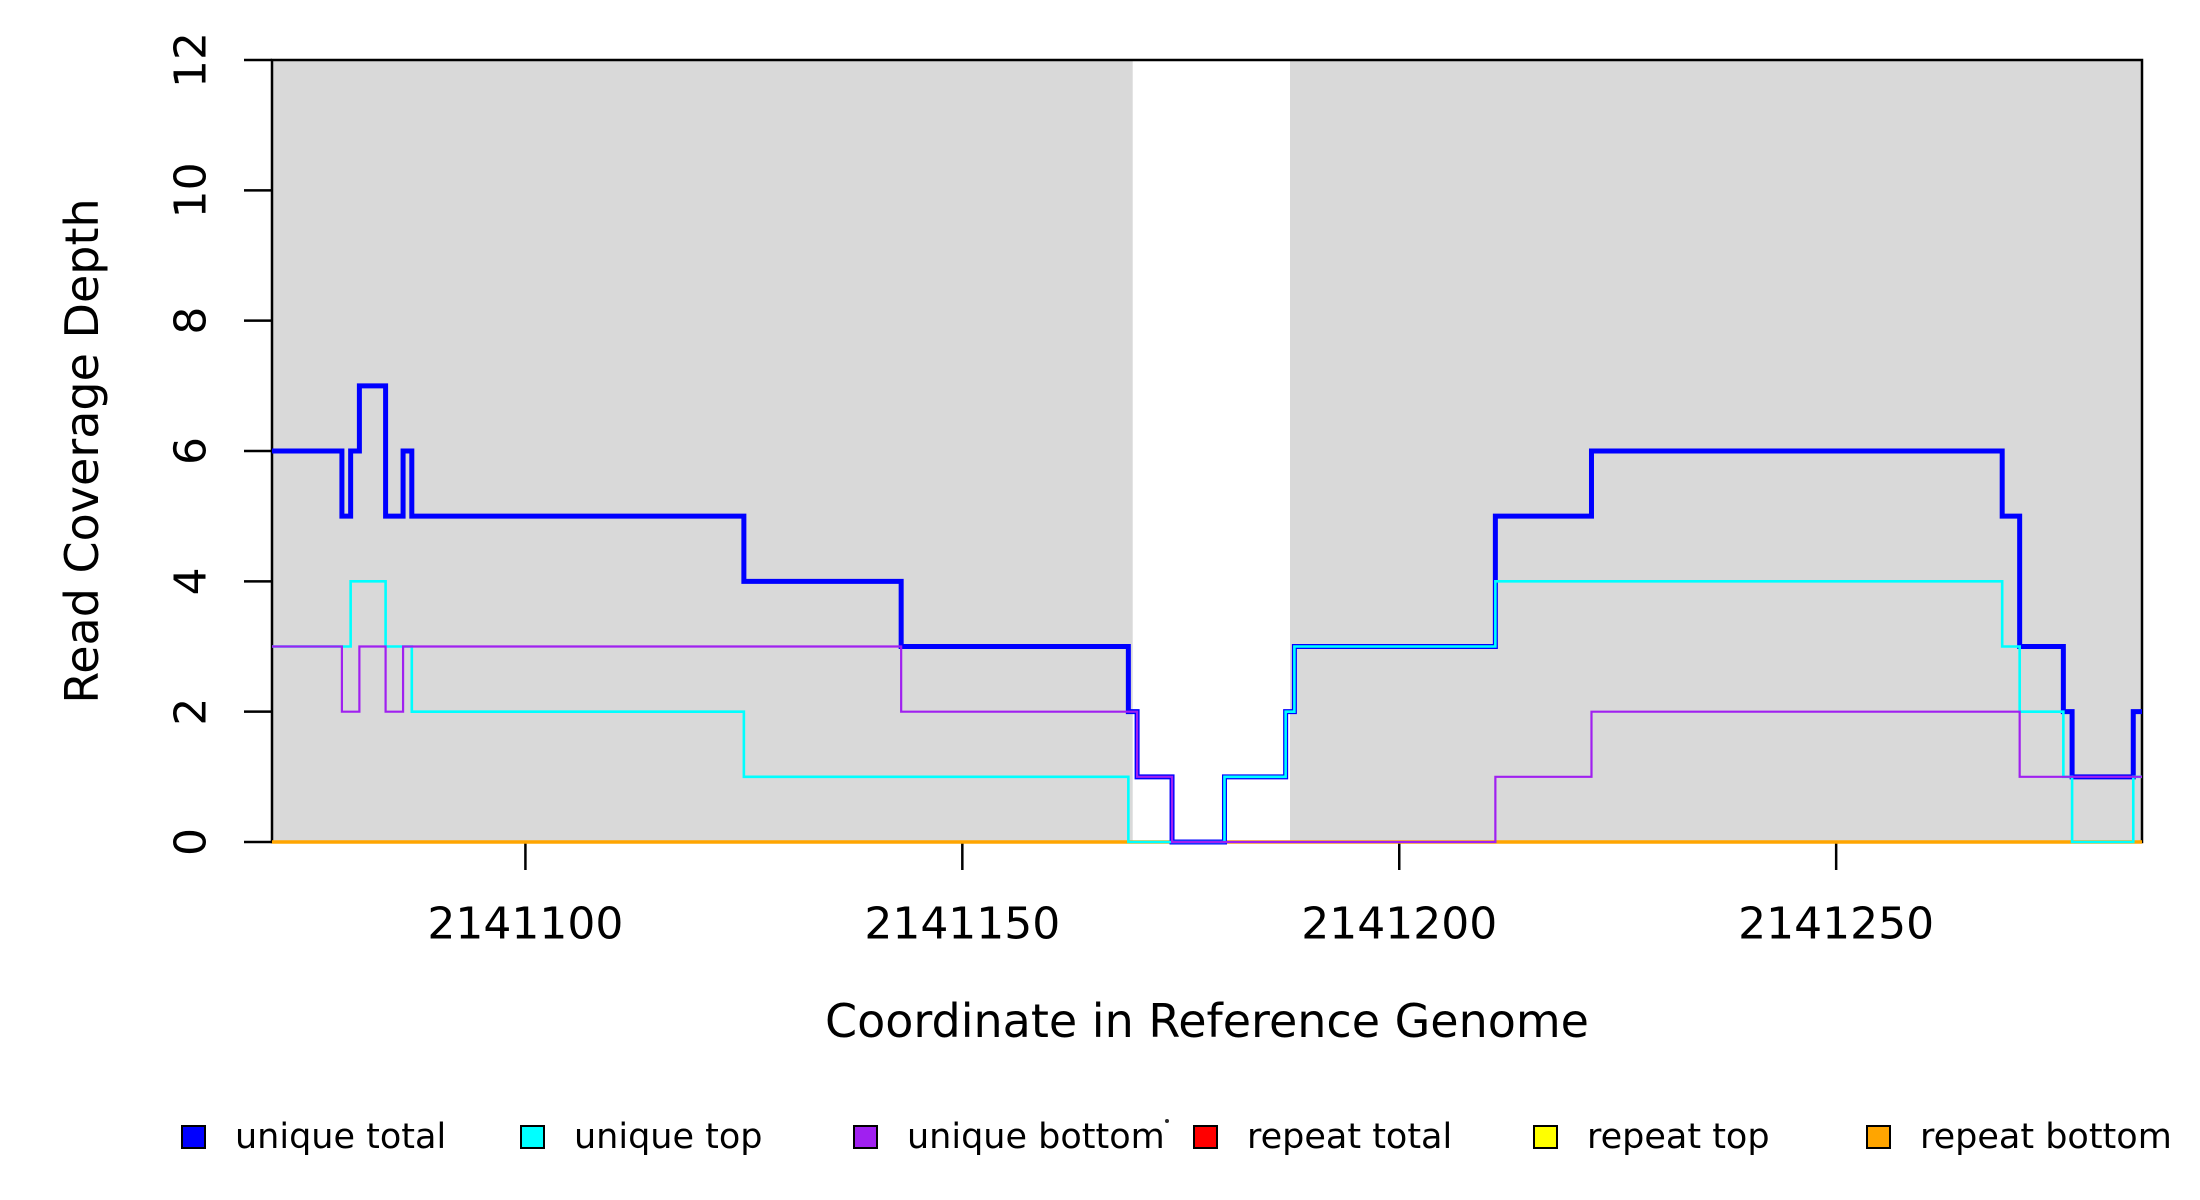 Image resolution: width=2200 pixels, height=1200 pixels. Describe the element at coordinates (191, 581) in the screenshot. I see `y-tick-label: 4` at that location.